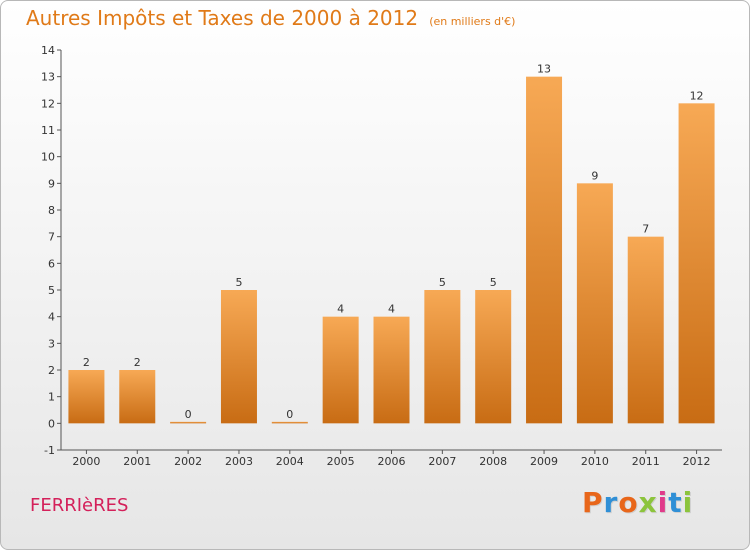  What do you see at coordinates (392, 461) in the screenshot?
I see `x-tick-label: 2006` at bounding box center [392, 461].